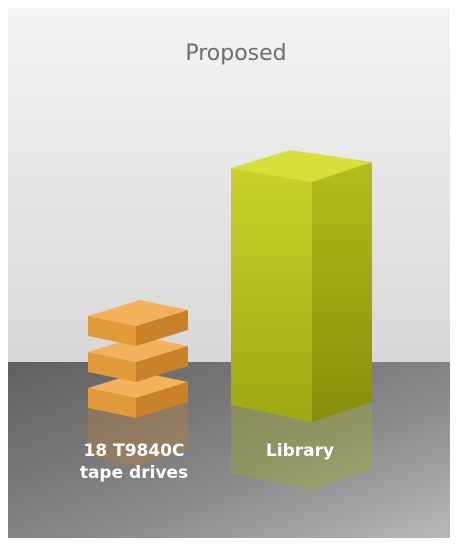 The image size is (458, 545). I want to click on item-label: 18 T9840C, so click(134, 451).